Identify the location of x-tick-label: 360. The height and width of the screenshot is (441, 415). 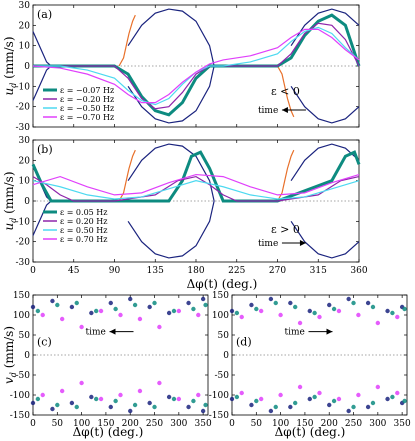
(358, 271).